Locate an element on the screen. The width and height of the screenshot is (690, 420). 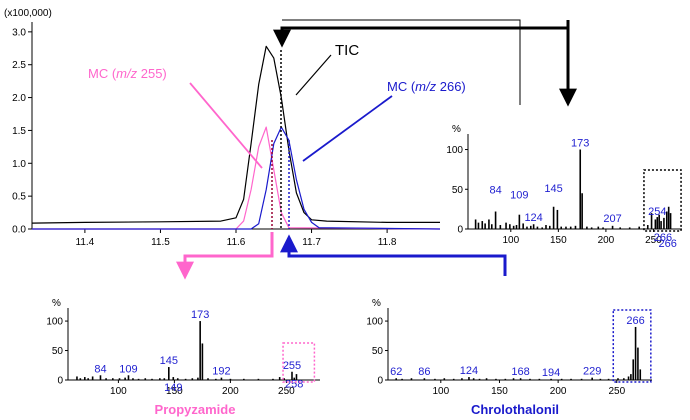
chlorothalonil-spectrum: % 100 150 200 250 0 50 100 62 86 124 168 194 229 266 is located at coordinates (509, 347).